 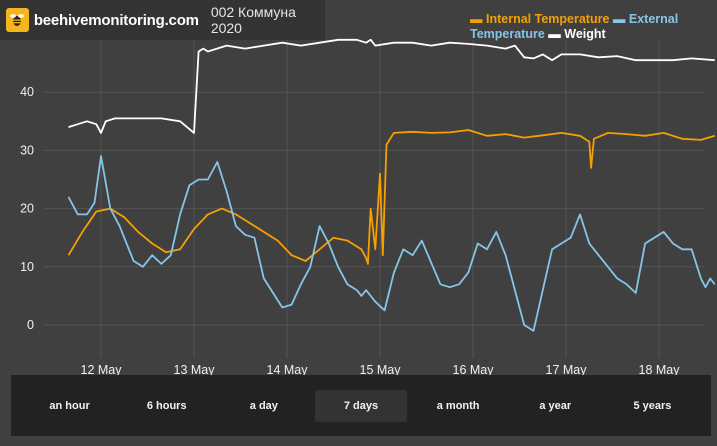 What do you see at coordinates (585, 34) in the screenshot?
I see `legend-weight-label: Weight` at bounding box center [585, 34].